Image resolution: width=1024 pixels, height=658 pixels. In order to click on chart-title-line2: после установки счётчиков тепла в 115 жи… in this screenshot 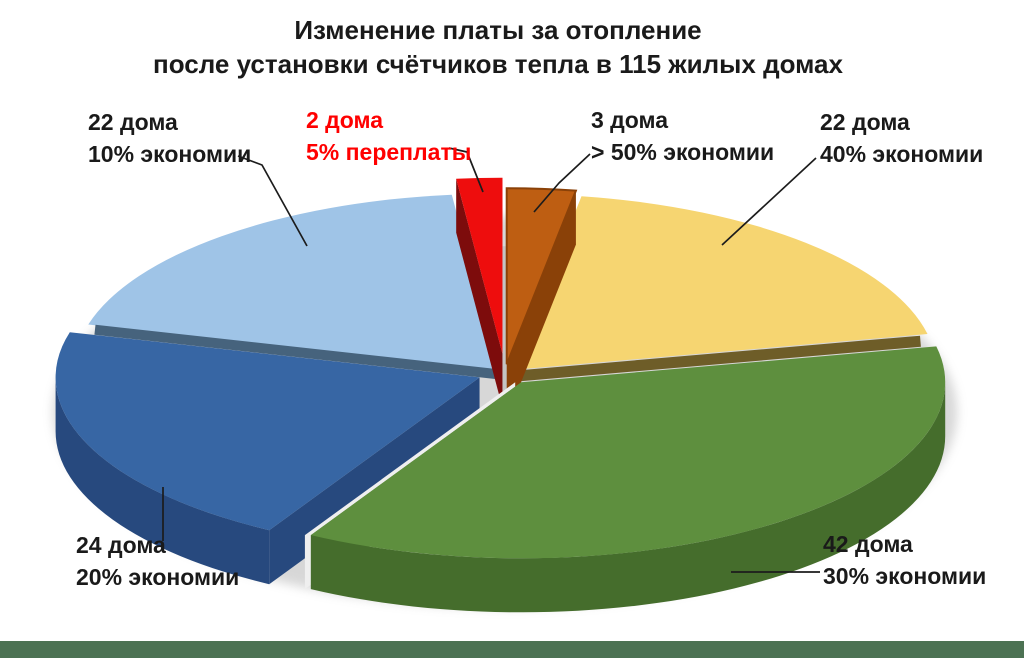, I will do `click(498, 64)`.